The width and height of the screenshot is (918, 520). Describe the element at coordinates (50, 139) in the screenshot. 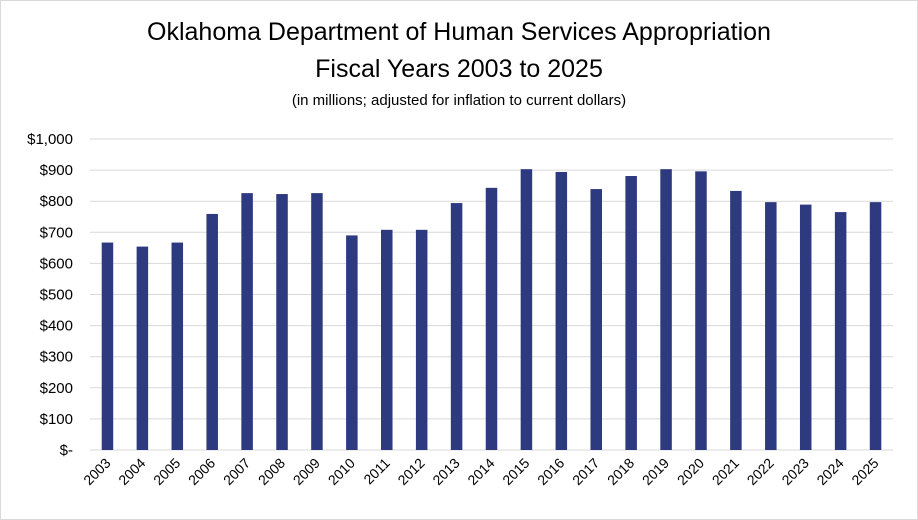

I see `y-tick-label-1000: $1,000` at that location.